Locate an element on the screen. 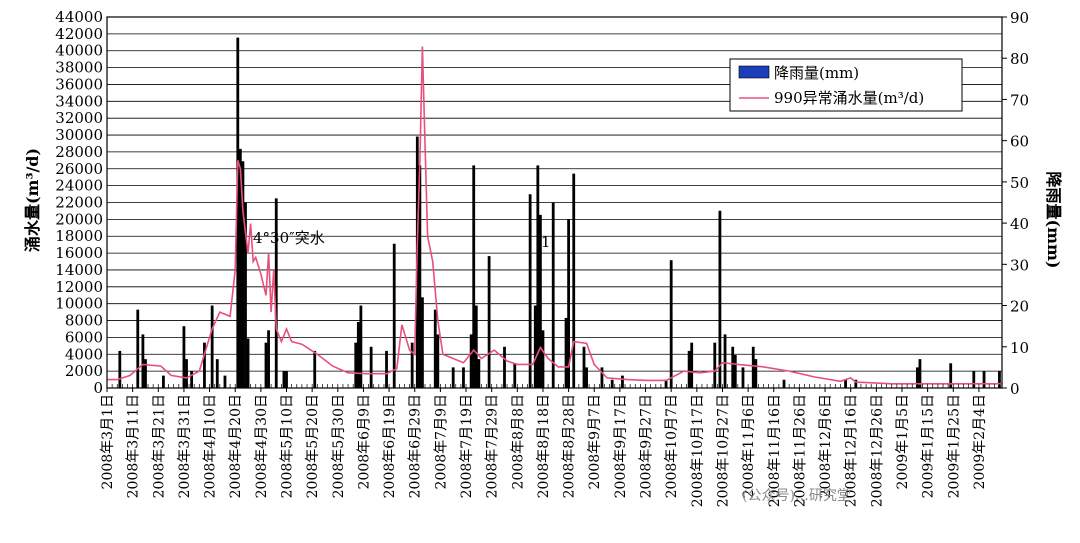 The height and width of the screenshot is (543, 1080). x-tick-label: 2008年8月8日 is located at coordinates (518, 441).